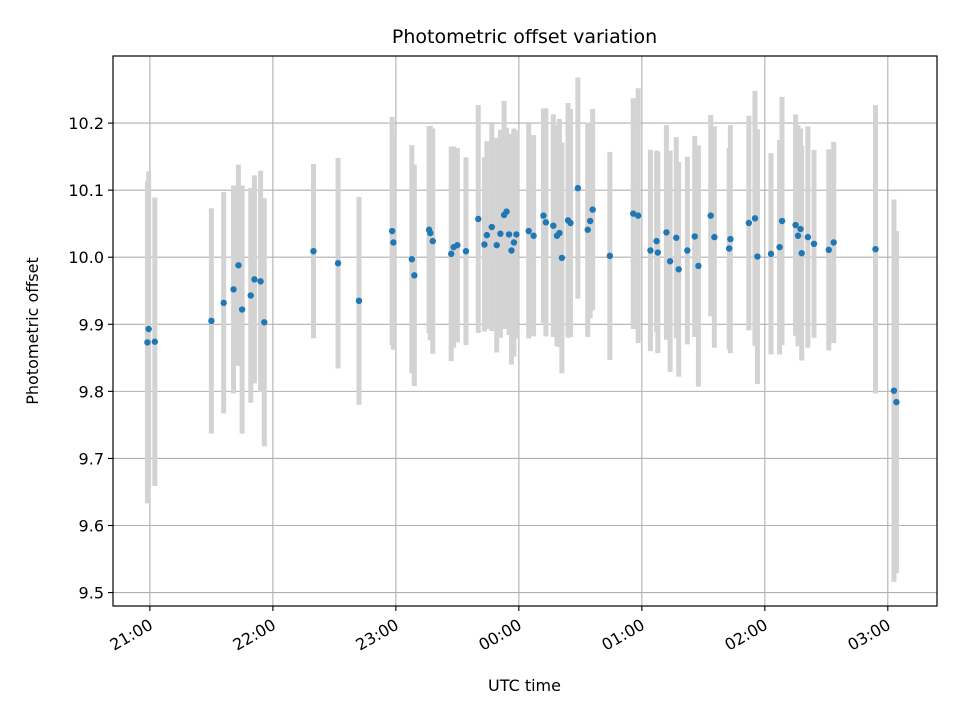  I want to click on y-tick-label: 9.8, so click(91, 391).